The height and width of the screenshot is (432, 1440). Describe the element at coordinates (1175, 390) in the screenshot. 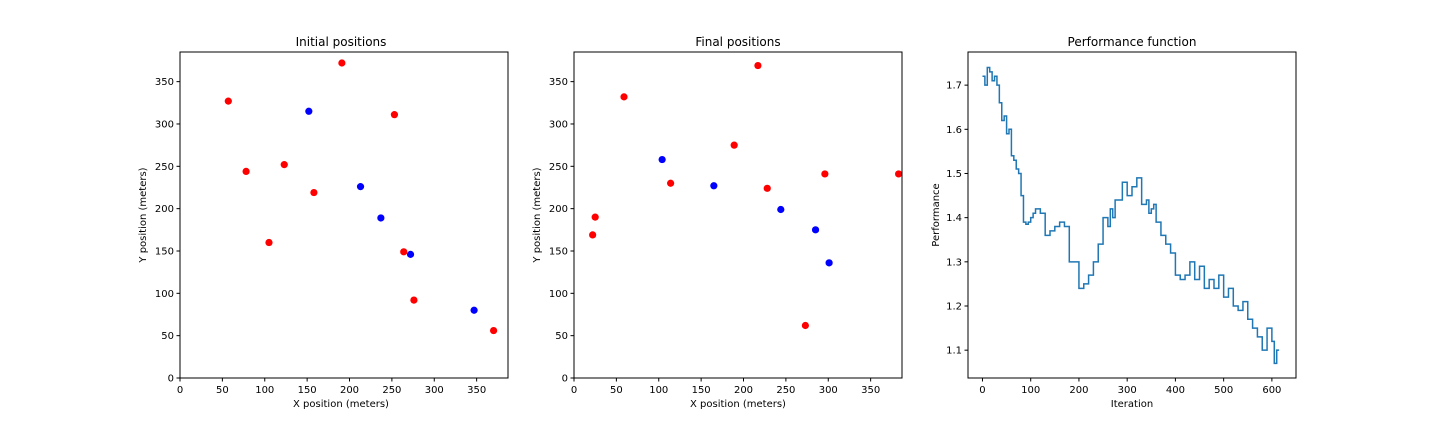

I see `x-tick-label: 400` at that location.